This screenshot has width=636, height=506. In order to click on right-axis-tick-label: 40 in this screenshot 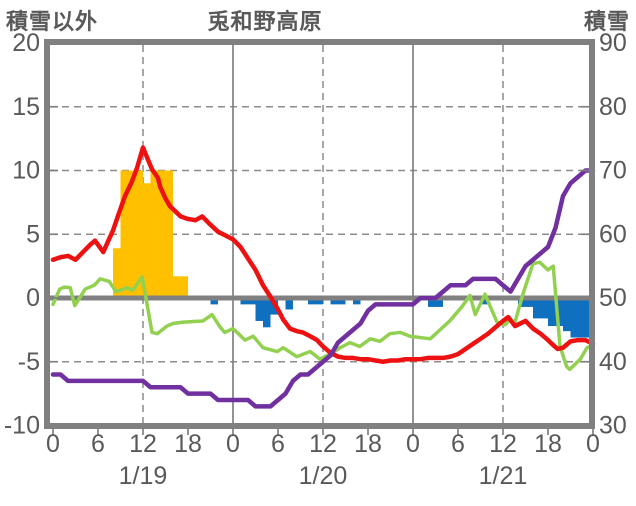, I will do `click(613, 362)`.